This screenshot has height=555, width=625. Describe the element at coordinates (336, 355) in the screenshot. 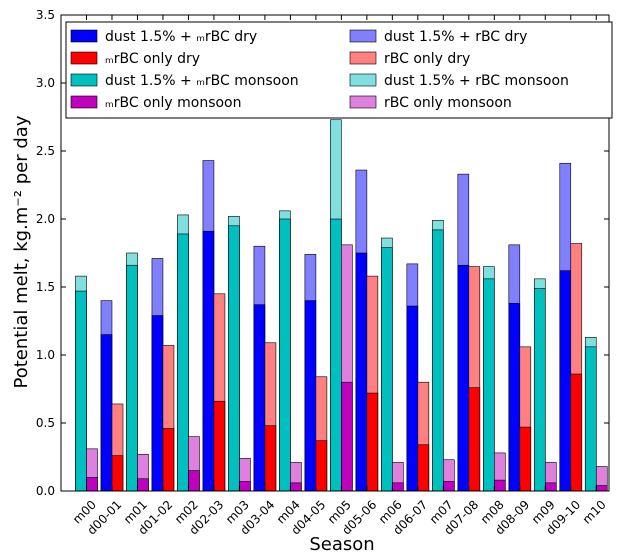

I see `bar-m05-s2` at that location.